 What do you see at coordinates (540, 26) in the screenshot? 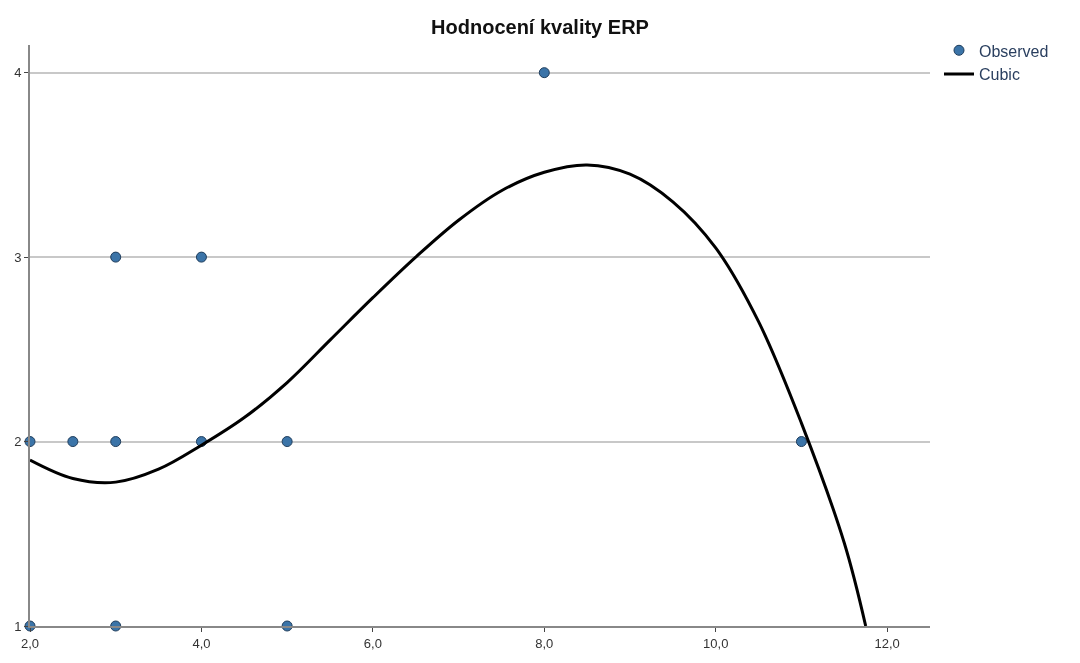
I see `chart-title: Hodnocení kvality ERP` at bounding box center [540, 26].